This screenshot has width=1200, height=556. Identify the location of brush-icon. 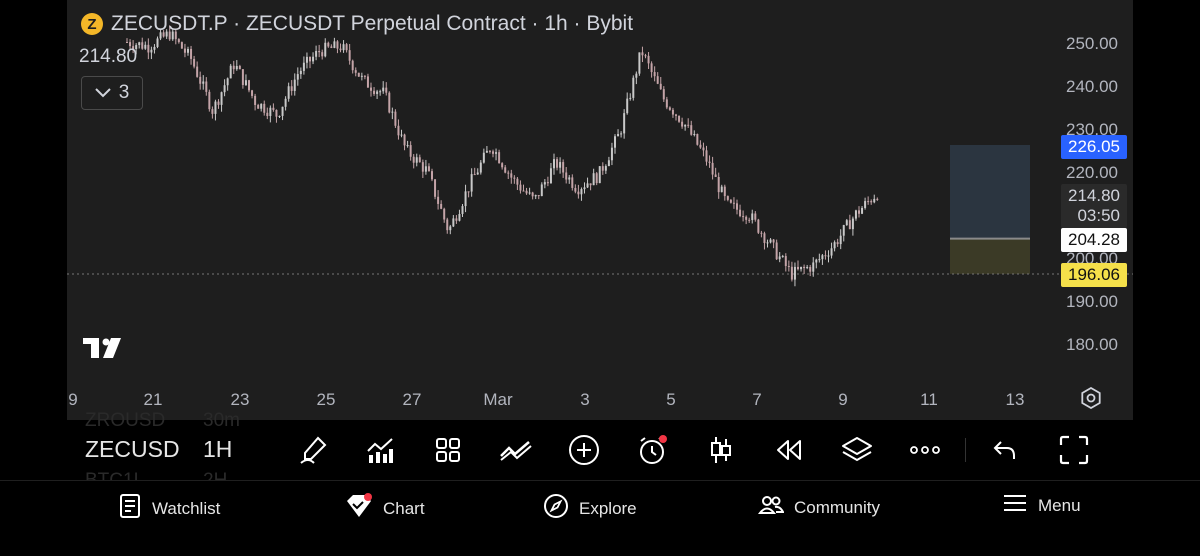
(313, 450).